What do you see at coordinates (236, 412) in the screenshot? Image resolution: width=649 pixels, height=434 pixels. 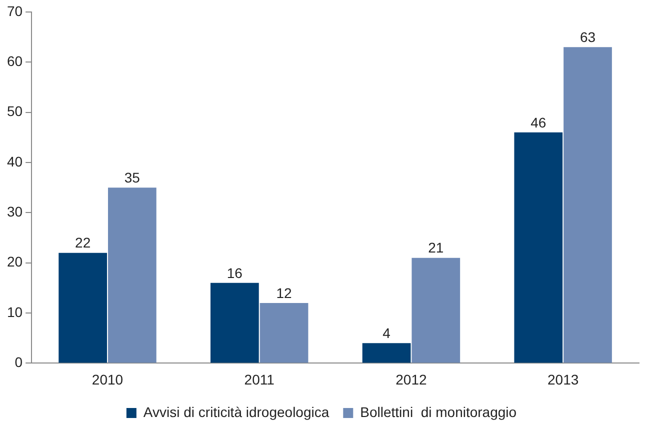 I see `legend-label: Avvisi di criticità idrogeologica` at bounding box center [236, 412].